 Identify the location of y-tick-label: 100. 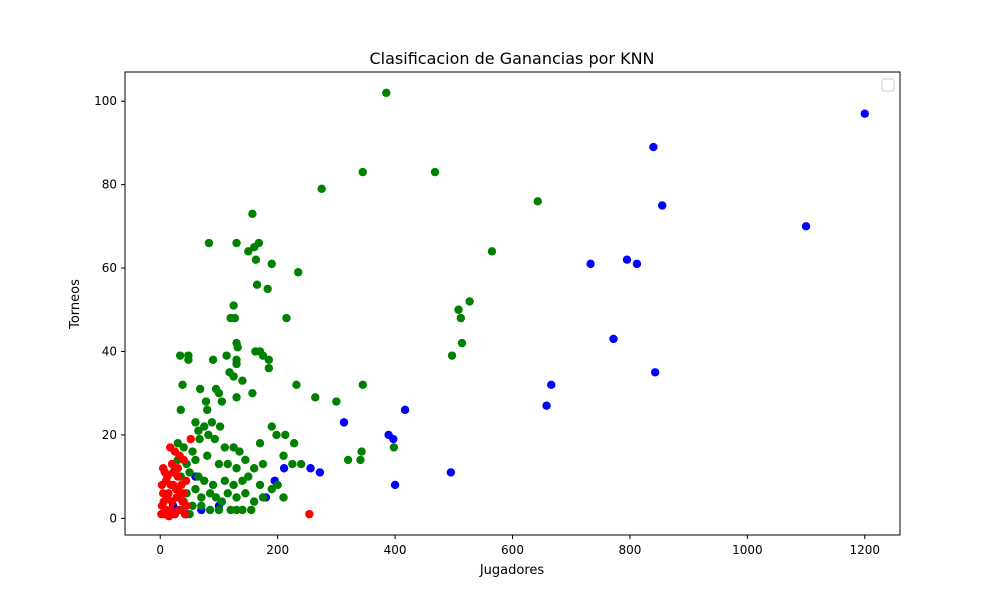
(105, 101).